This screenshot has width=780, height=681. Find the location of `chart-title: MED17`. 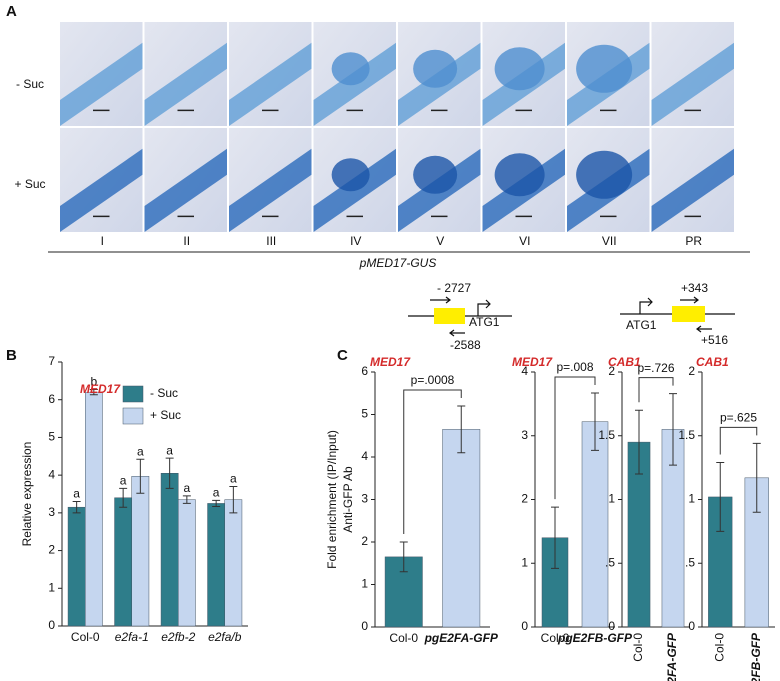

chart-title: MED17 is located at coordinates (532, 362).